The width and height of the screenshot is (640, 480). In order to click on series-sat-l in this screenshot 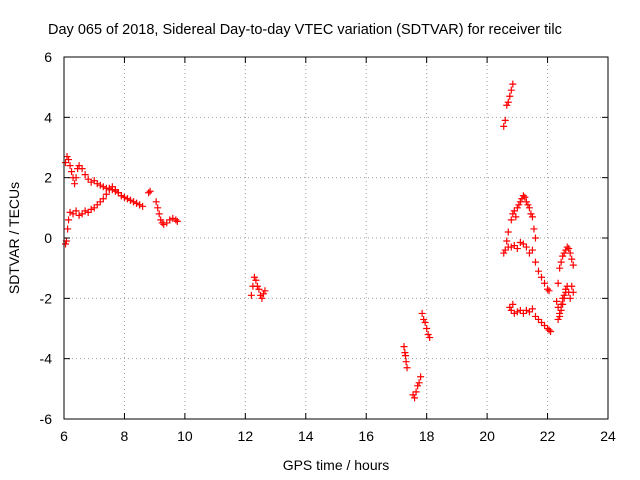, I will do `click(565, 265)`.